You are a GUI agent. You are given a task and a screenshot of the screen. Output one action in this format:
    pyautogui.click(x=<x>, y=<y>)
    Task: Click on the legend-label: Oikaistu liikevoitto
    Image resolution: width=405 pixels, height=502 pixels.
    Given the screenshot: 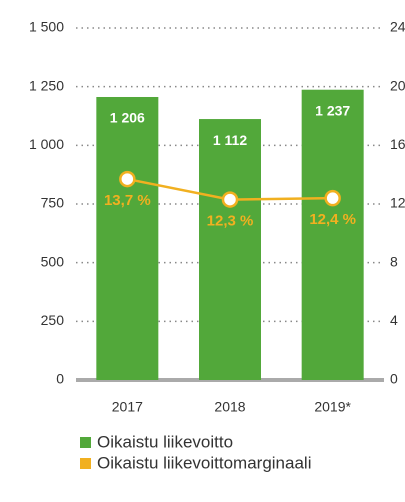 What is the action you would take?
    pyautogui.click(x=165, y=441)
    